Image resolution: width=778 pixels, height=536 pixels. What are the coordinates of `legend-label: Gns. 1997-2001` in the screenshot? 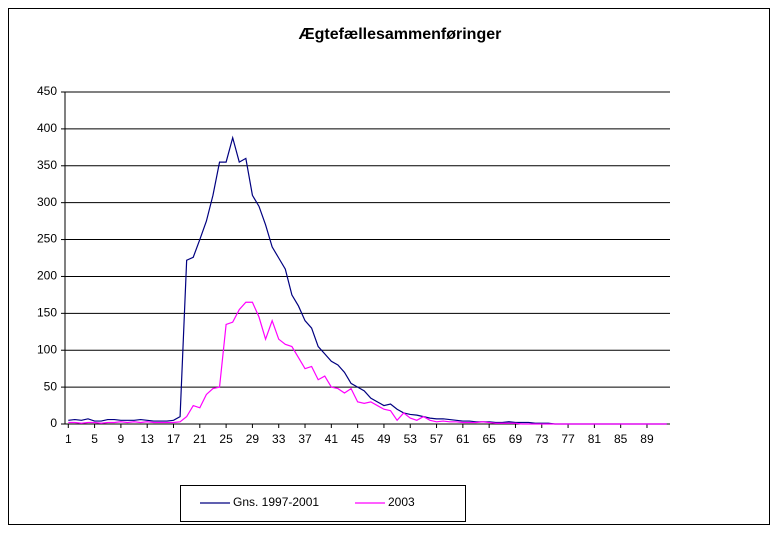 It's located at (276, 502).